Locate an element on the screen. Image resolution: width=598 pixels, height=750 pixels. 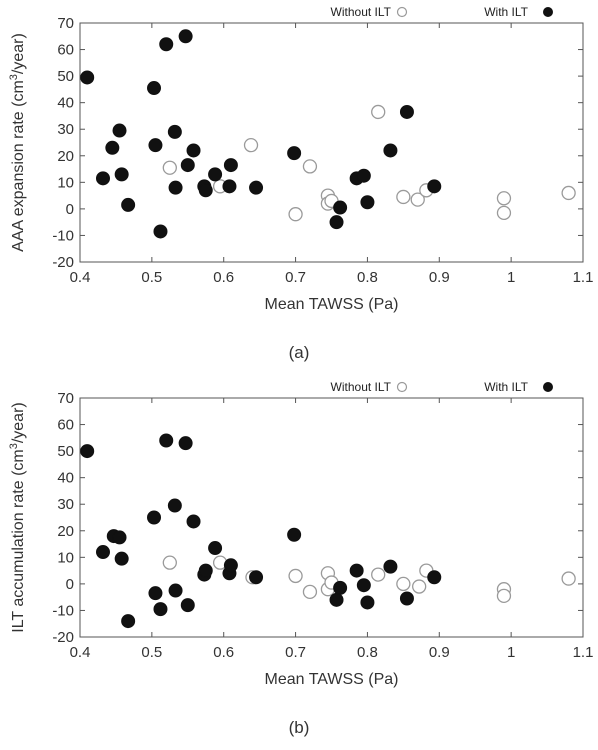
x-tick-label: 0.5 is located at coordinates (151, 652).